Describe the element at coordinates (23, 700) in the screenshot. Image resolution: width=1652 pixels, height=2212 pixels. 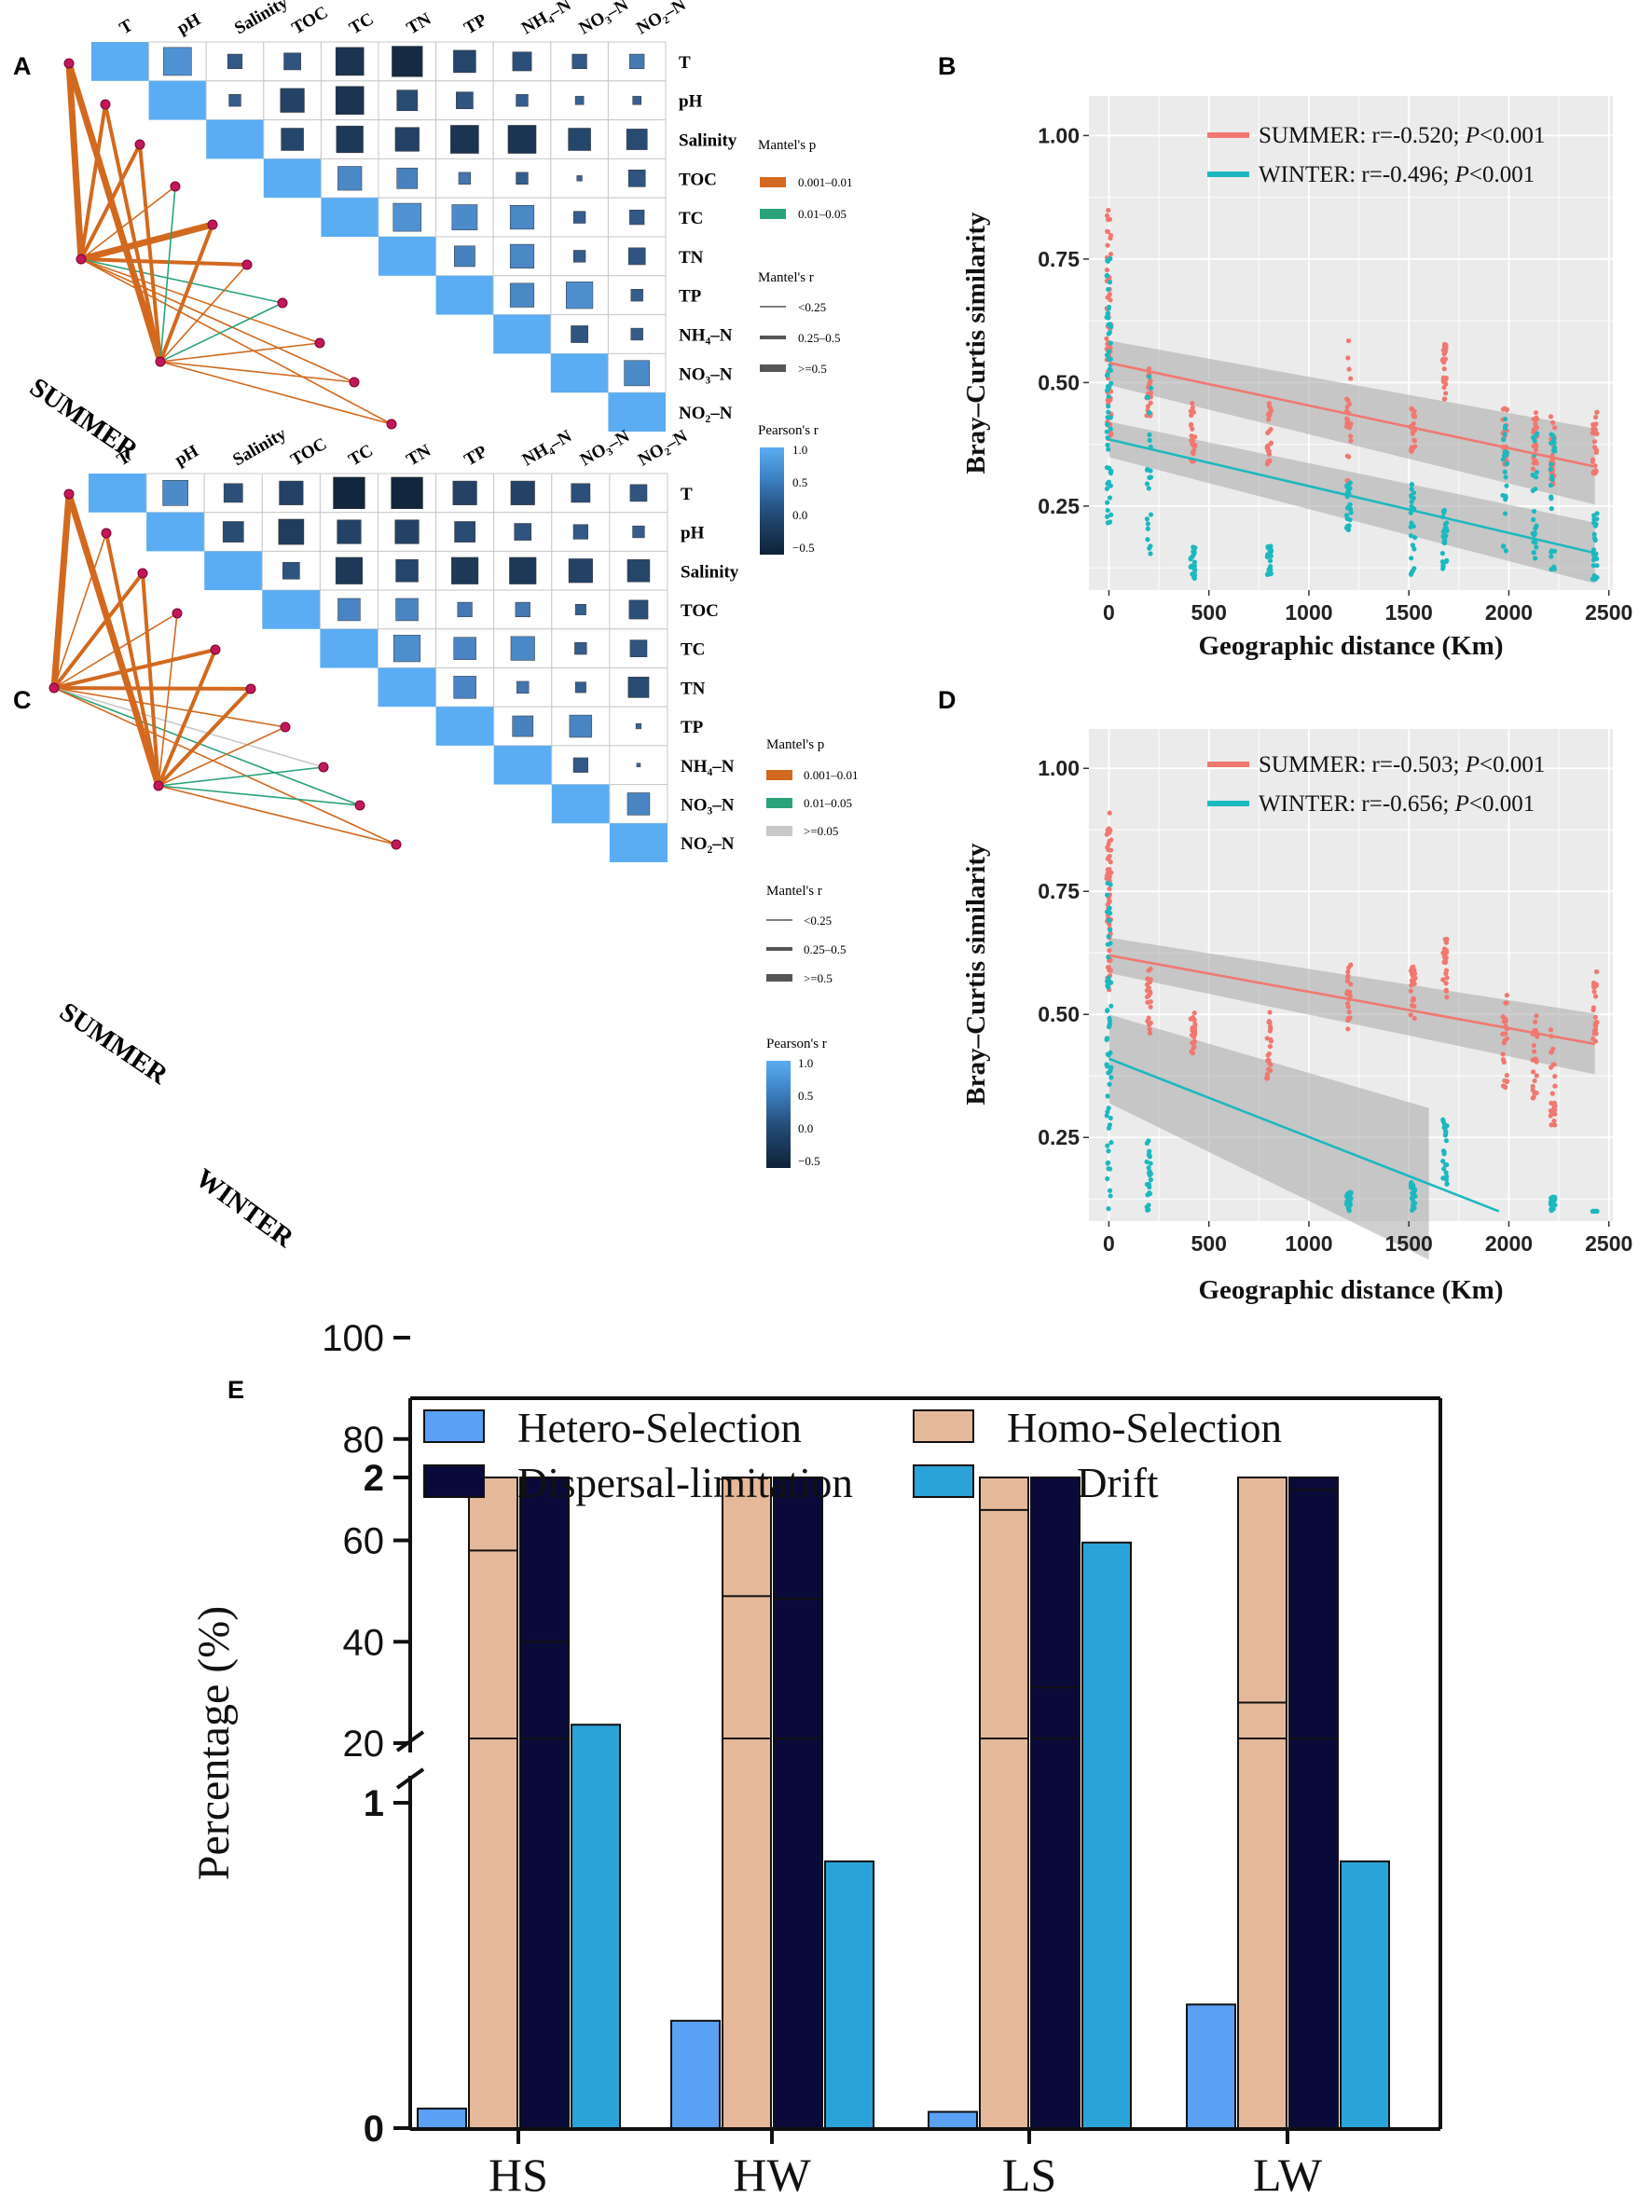
I see `panel-label-c: C` at that location.